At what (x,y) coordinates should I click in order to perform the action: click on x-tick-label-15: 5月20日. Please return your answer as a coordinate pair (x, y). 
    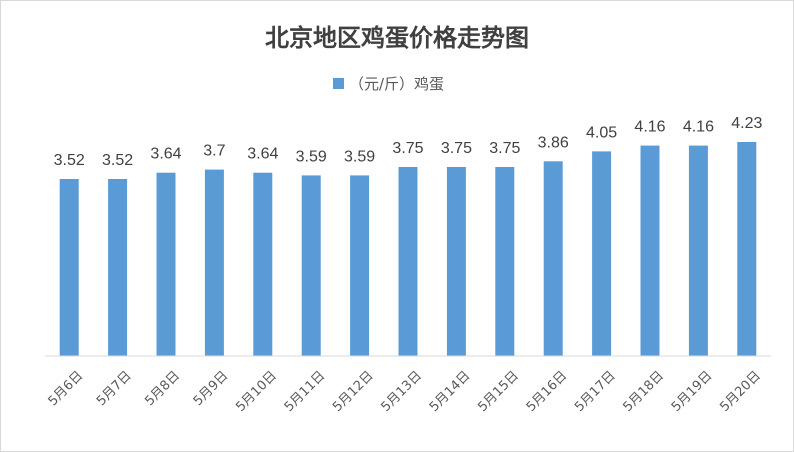
    Looking at the image, I should click on (740, 391).